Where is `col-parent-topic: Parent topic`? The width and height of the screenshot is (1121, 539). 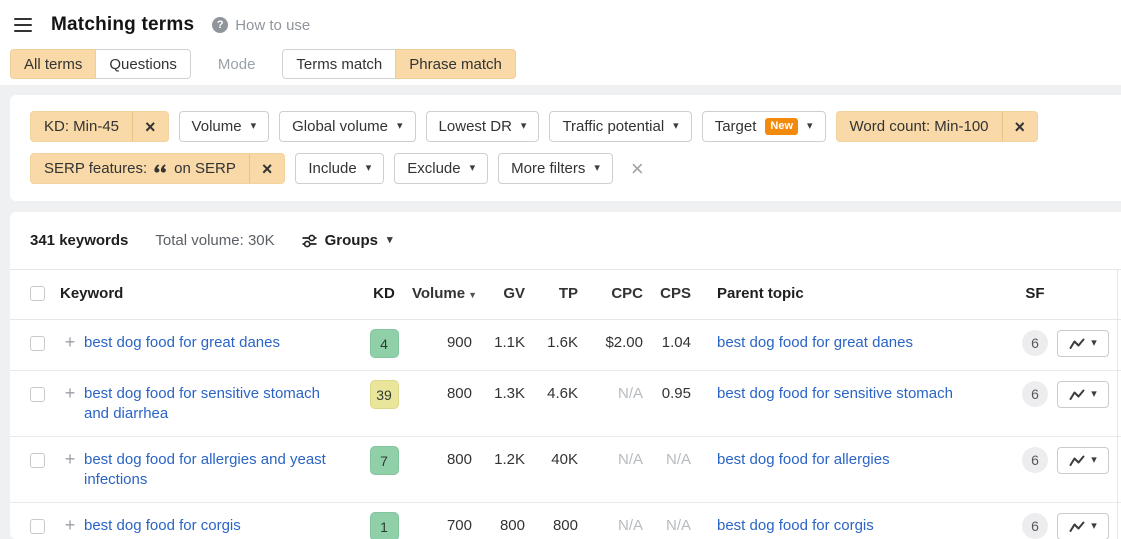 col-parent-topic: Parent topic is located at coordinates (760, 293).